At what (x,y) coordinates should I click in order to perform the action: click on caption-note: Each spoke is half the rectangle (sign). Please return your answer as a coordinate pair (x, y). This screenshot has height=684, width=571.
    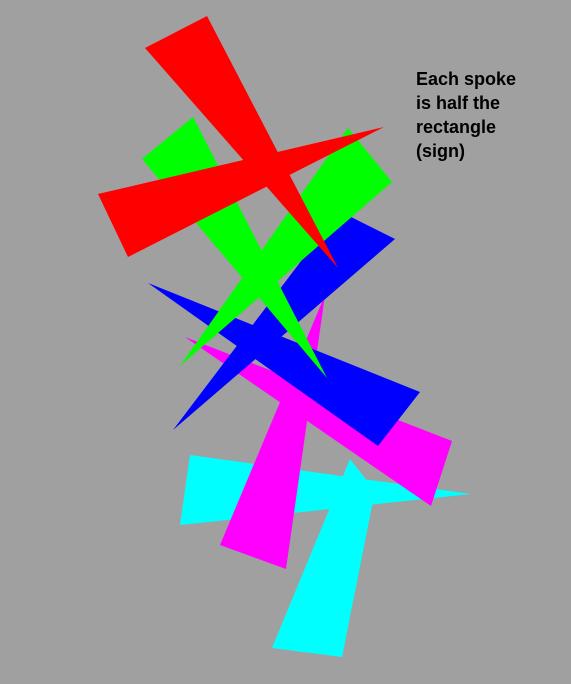
    Looking at the image, I should click on (491, 115).